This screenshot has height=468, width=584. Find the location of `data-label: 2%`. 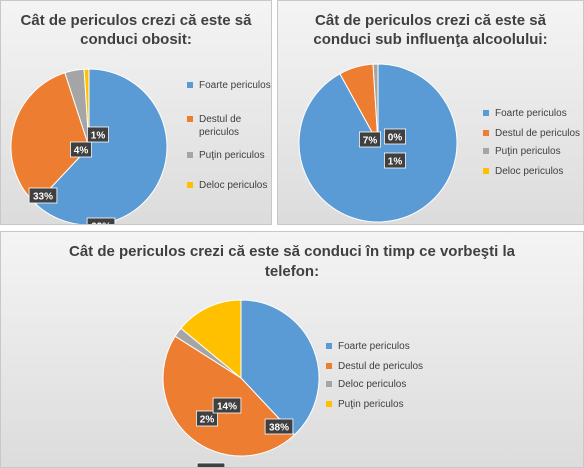

data-label: 2% is located at coordinates (207, 418).